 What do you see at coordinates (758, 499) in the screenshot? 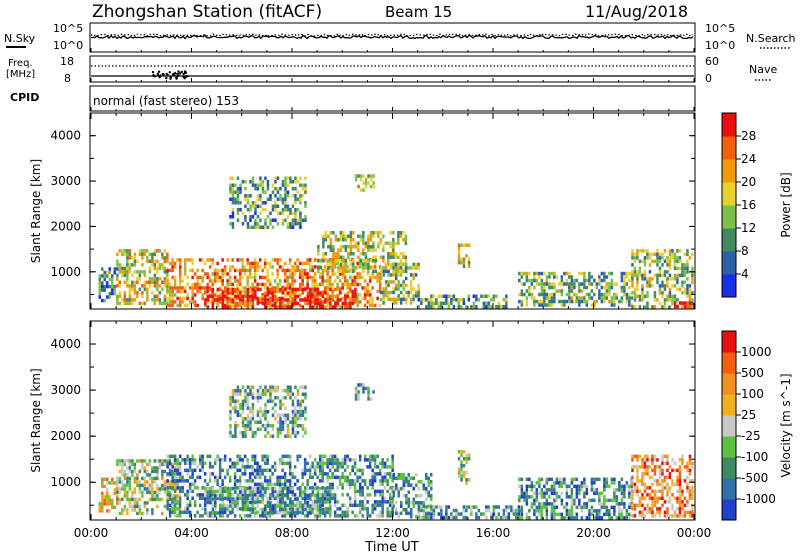
I see `colorbar-tick-label: -1000` at bounding box center [758, 499].